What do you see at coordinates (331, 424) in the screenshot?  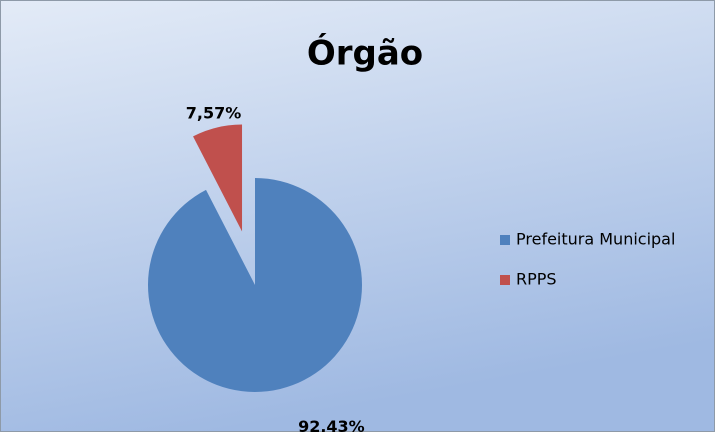 I see `data-label: 92,43%` at bounding box center [331, 424].